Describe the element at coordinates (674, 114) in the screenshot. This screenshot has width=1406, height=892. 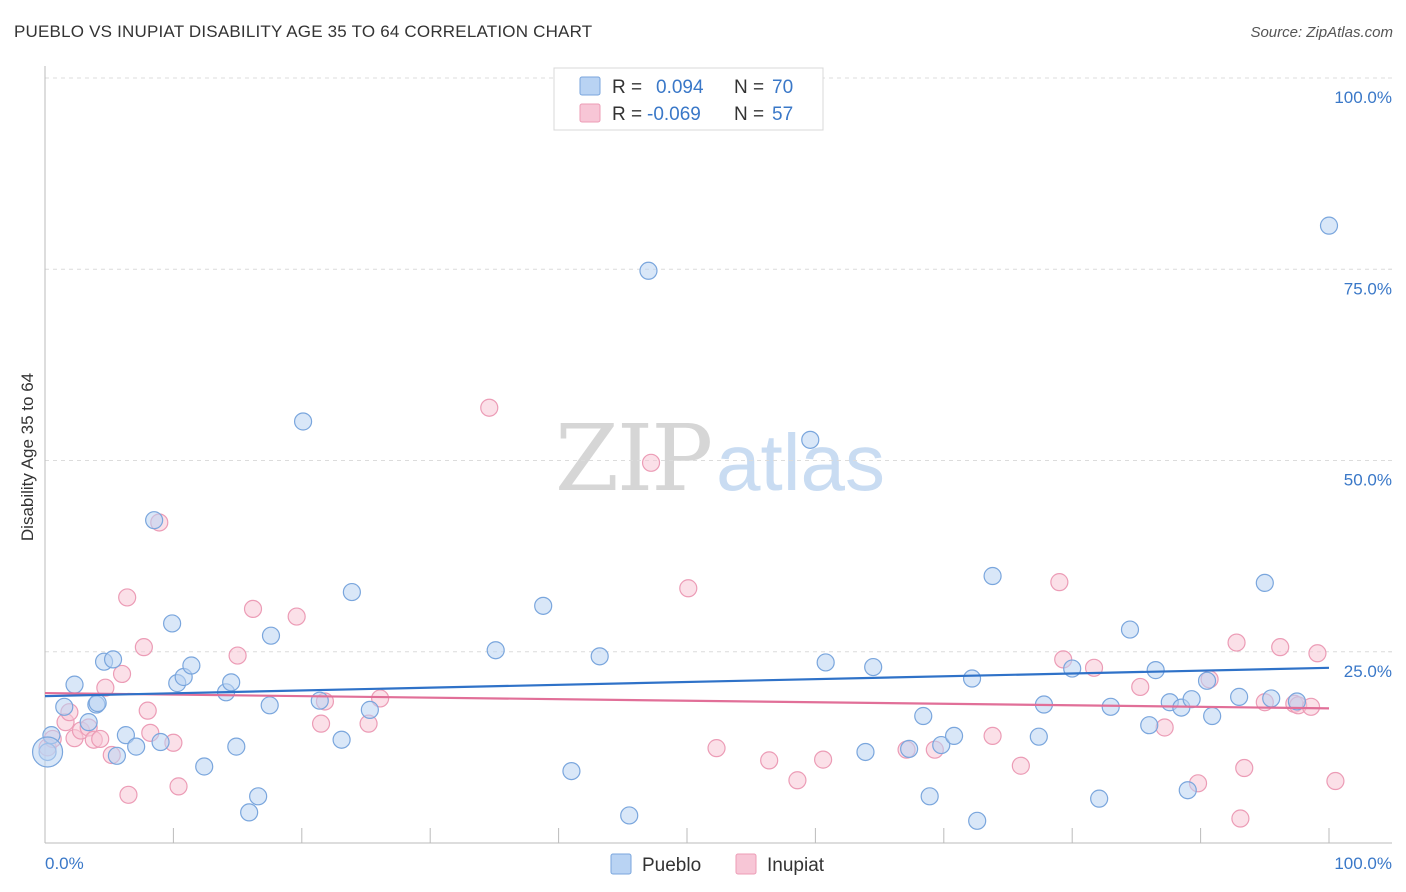
I see `inupiat-r-value: -0.069` at that location.